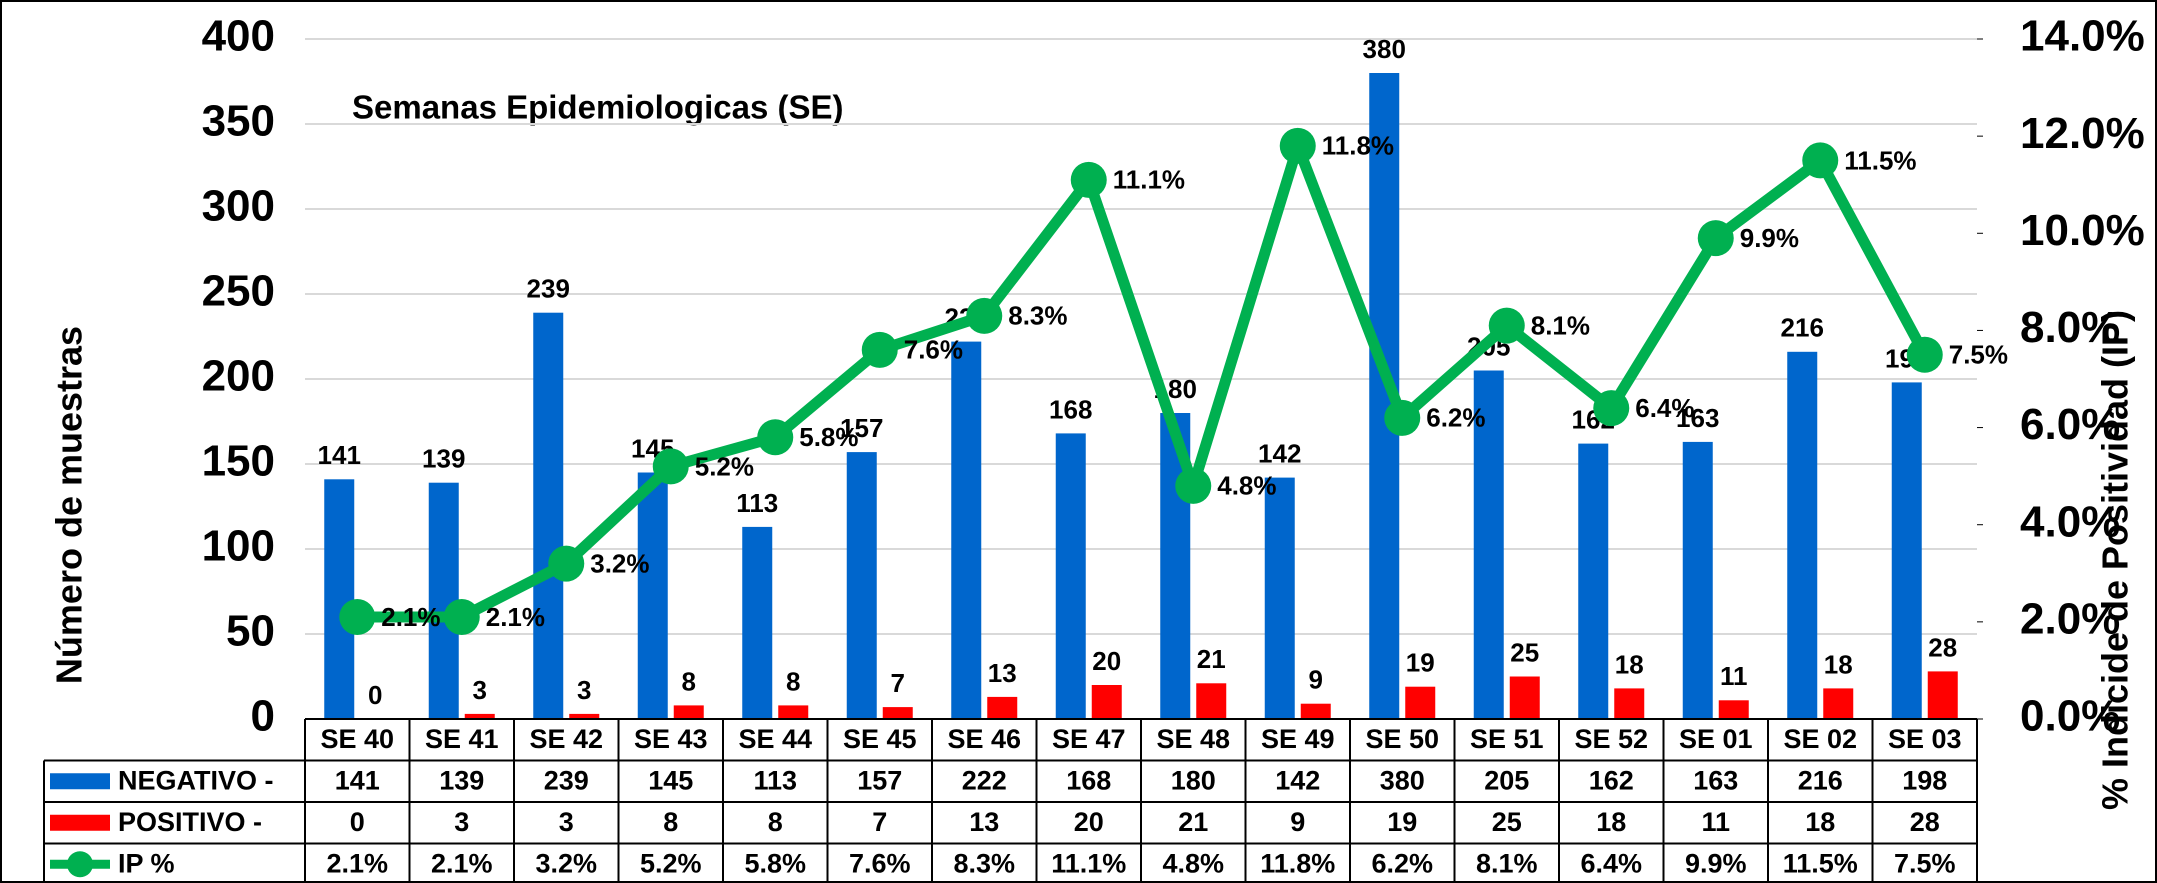 The height and width of the screenshot is (883, 2157). Describe the element at coordinates (375, 695) in the screenshot. I see `data-label: 0` at that location.